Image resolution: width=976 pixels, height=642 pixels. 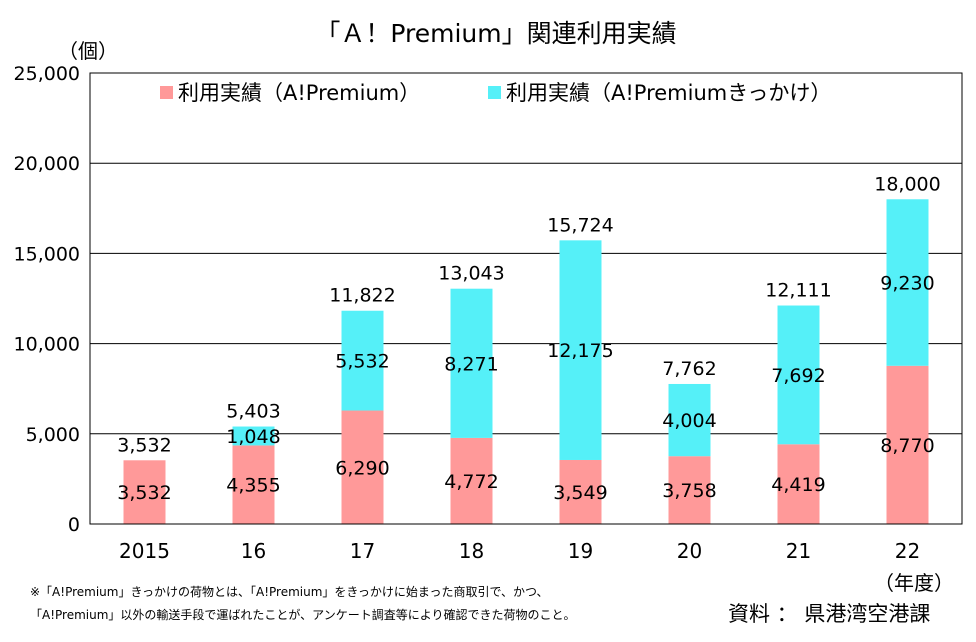 I want to click on y-tick-label: 10,000, so click(x=47, y=345).